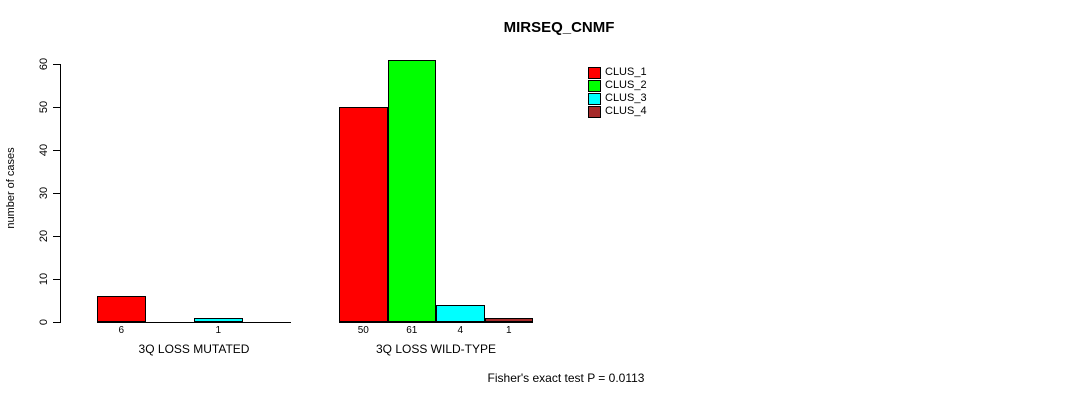  I want to click on legend-item: CLUS_1, so click(617, 72).